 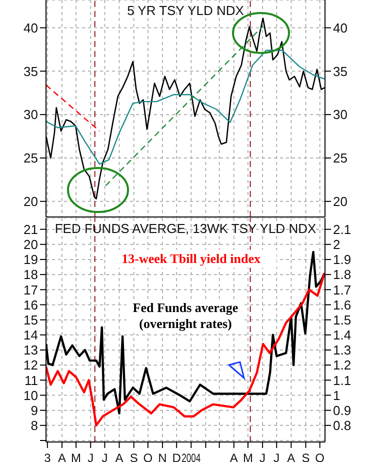 I want to click on chart-title: 5 YR TSY YLD NDX, so click(x=185, y=10).